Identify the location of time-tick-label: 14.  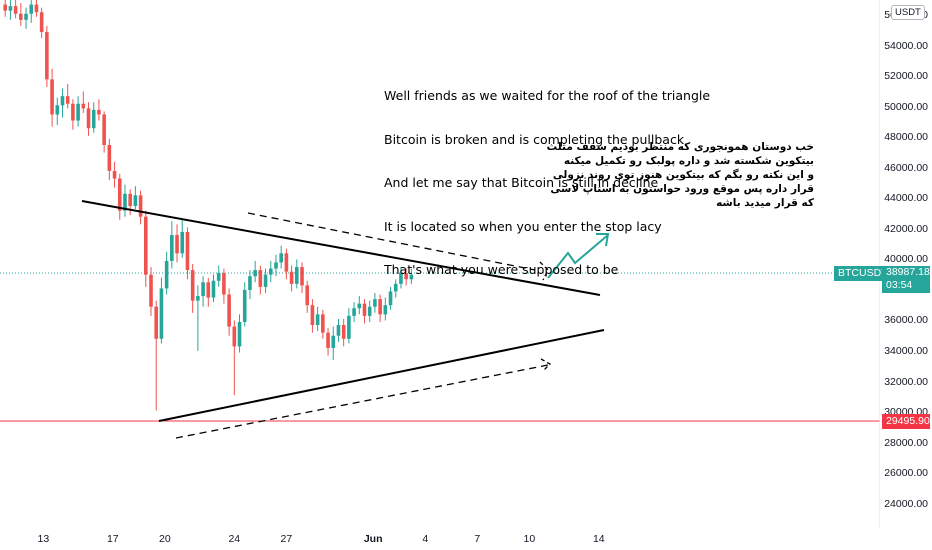
(598, 539).